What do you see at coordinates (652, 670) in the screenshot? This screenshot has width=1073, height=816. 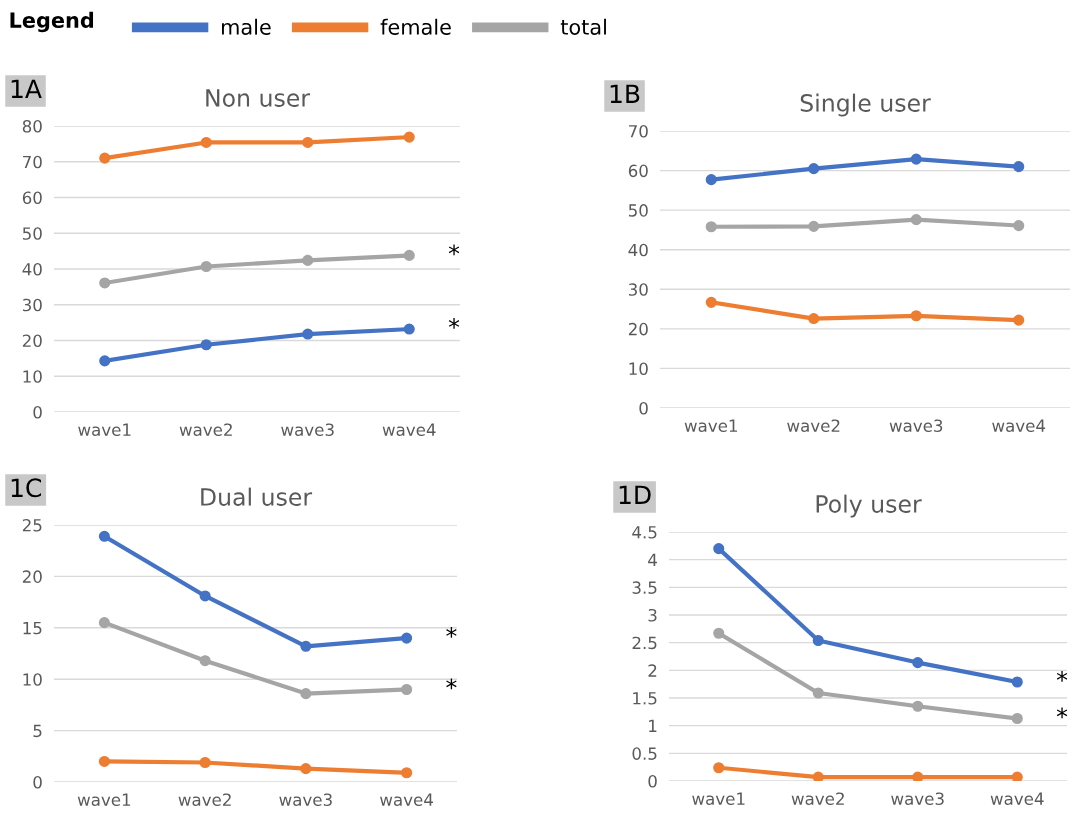 I see `y-tick-label: 2` at bounding box center [652, 670].